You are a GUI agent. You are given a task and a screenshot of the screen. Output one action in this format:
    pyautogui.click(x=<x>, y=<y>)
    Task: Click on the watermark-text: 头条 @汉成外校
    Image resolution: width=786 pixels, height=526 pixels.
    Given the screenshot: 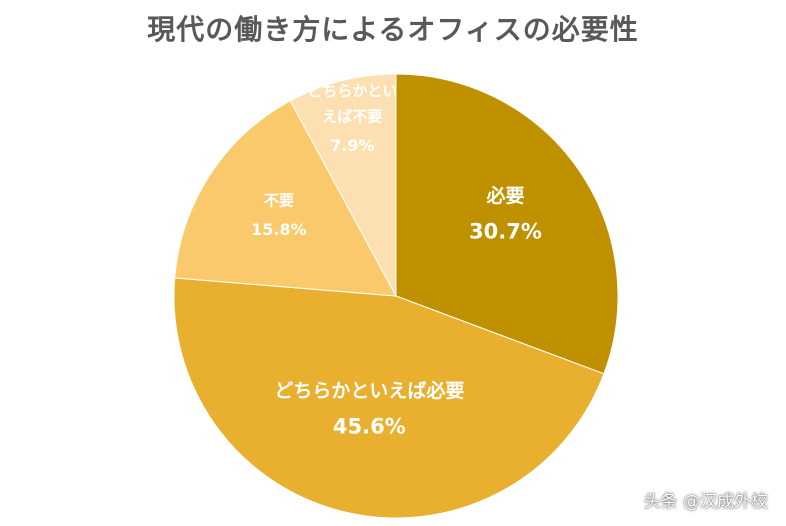 What is the action you would take?
    pyautogui.click(x=705, y=502)
    